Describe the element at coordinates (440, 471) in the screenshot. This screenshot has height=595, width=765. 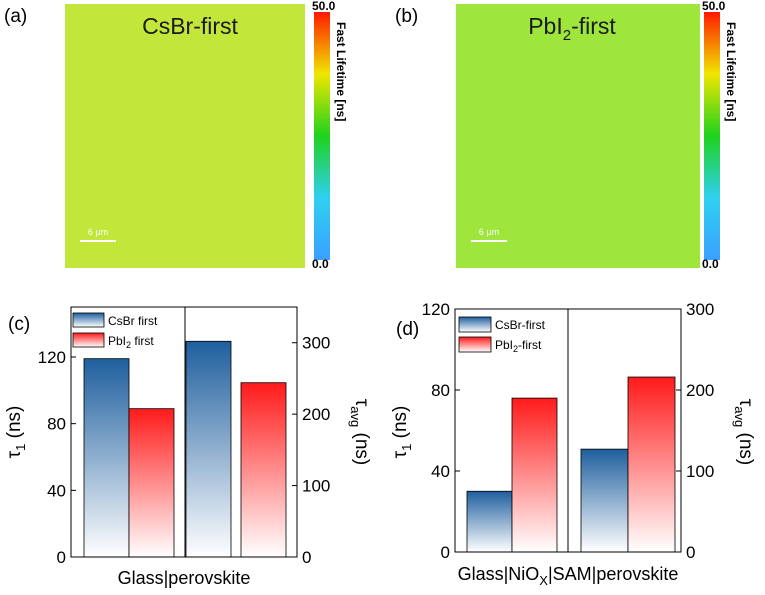
I see `panel-d-left-tick-label-1: 40` at that location.